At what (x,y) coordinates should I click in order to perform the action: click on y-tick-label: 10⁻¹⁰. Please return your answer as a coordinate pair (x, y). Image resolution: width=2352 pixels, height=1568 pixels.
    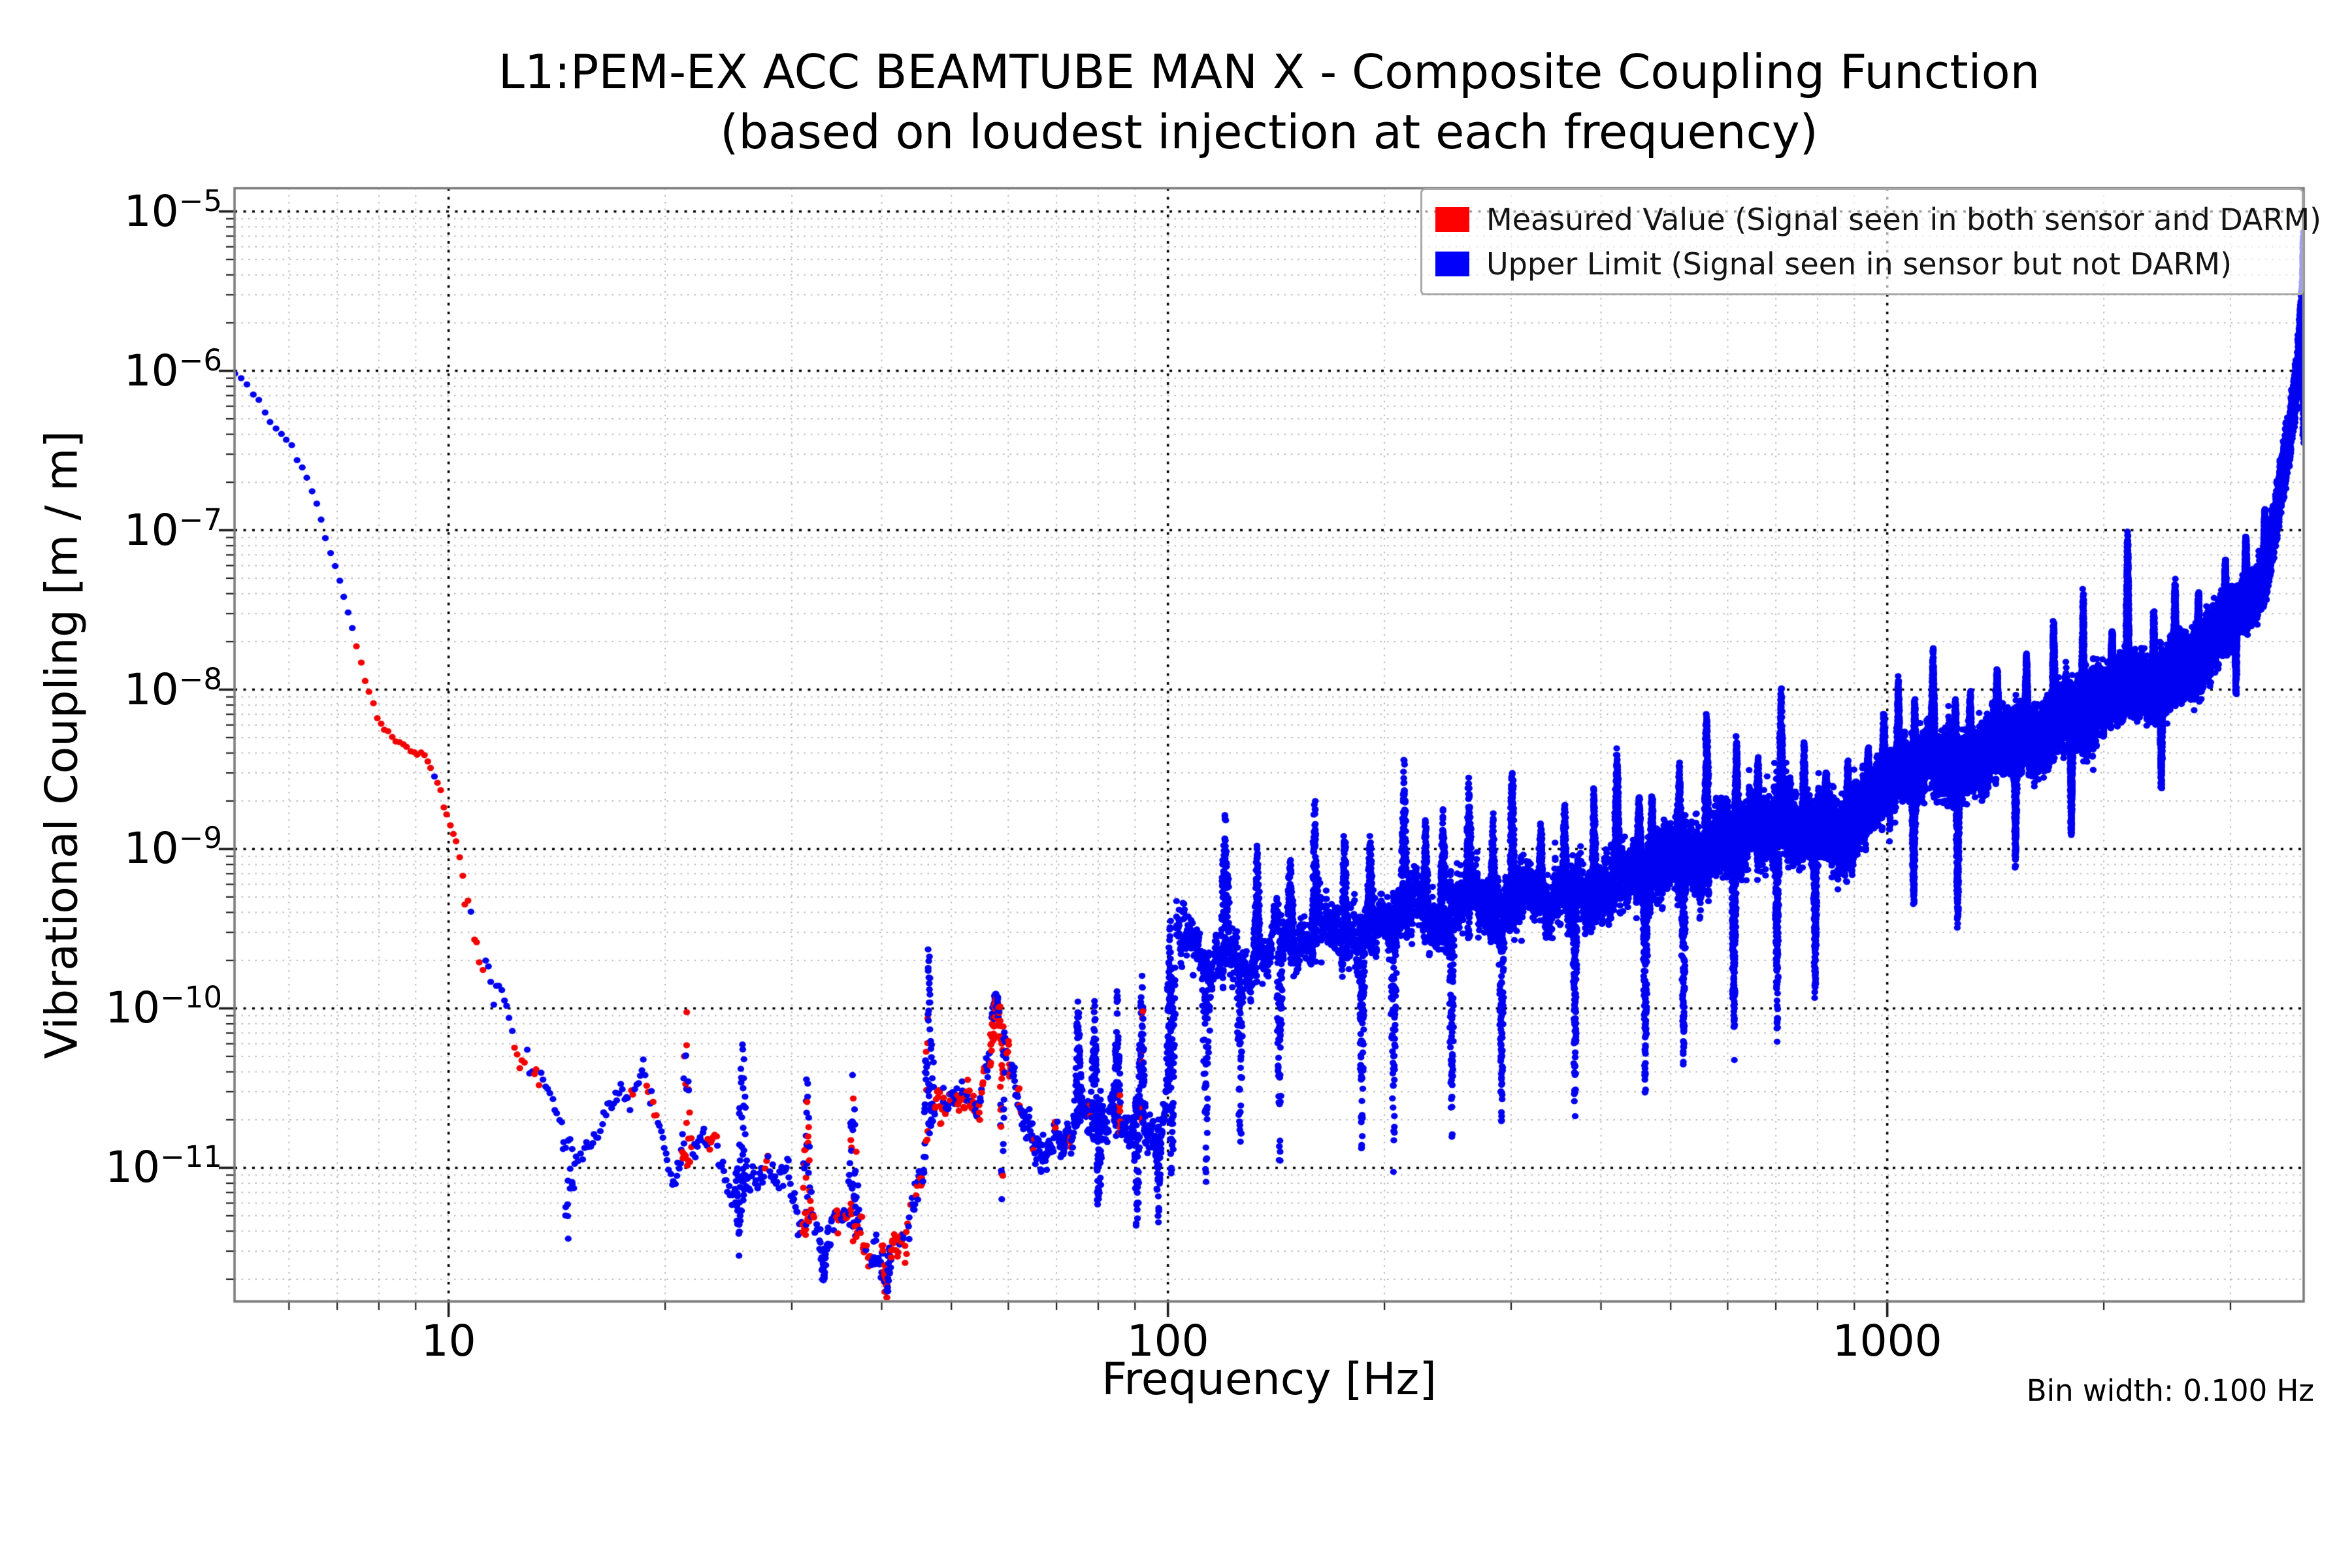
    Looking at the image, I should click on (163, 1007).